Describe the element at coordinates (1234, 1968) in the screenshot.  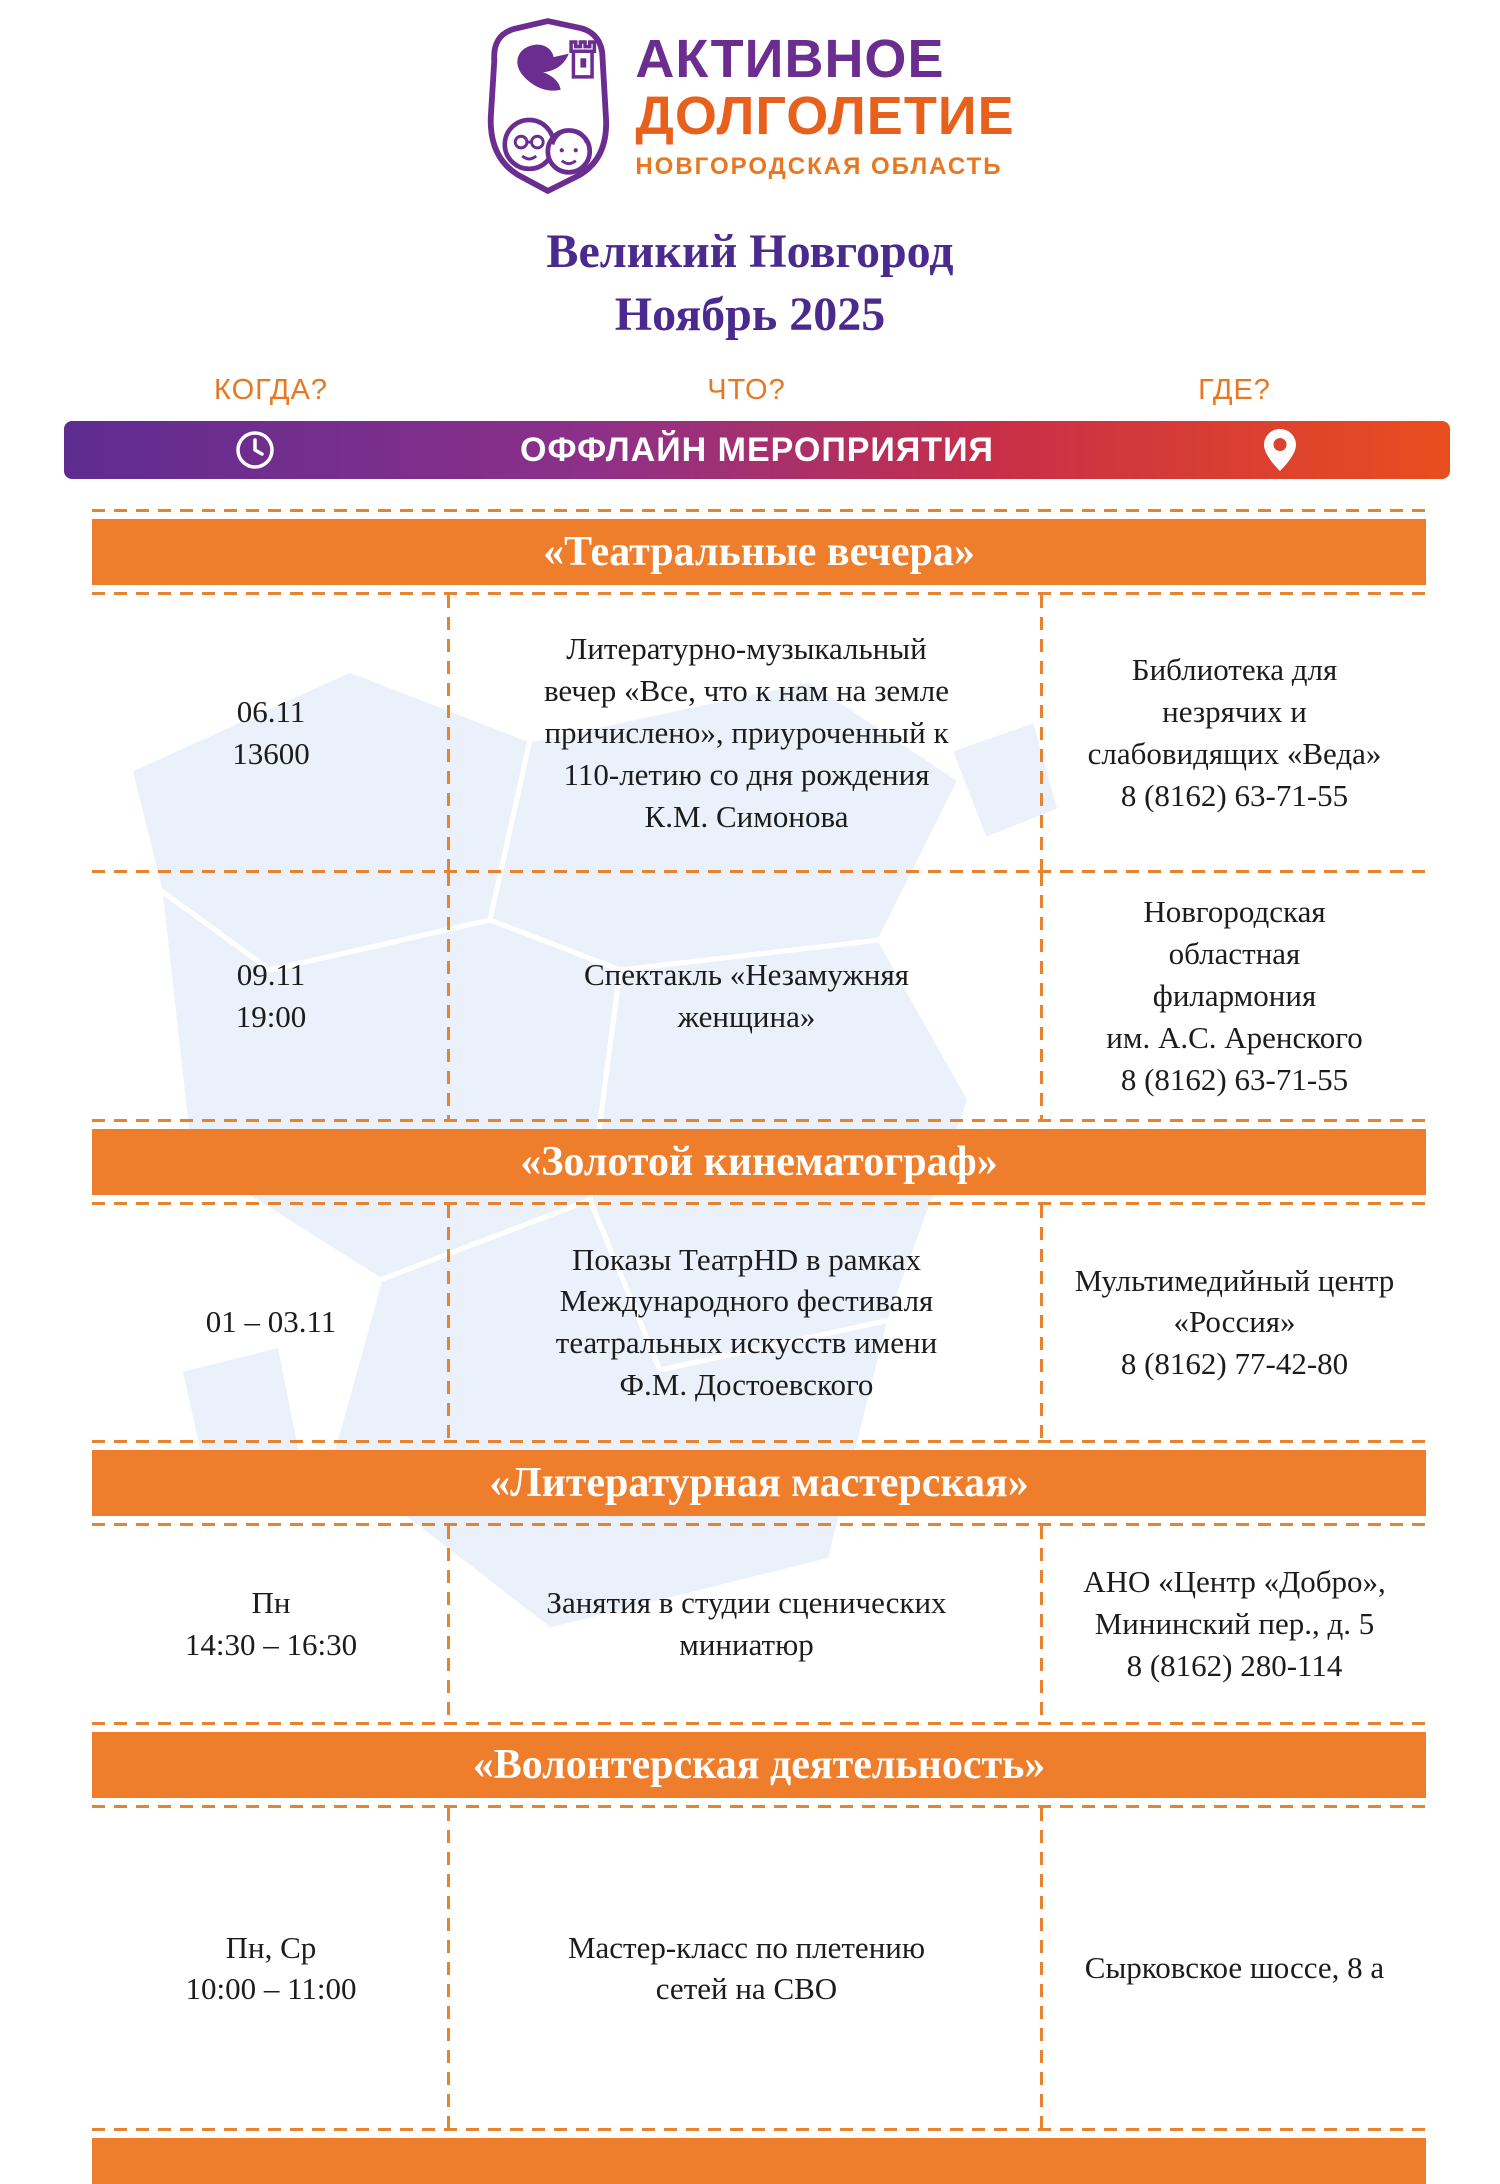
I see `cell-where: Сырковское шоссе, 8 а` at that location.